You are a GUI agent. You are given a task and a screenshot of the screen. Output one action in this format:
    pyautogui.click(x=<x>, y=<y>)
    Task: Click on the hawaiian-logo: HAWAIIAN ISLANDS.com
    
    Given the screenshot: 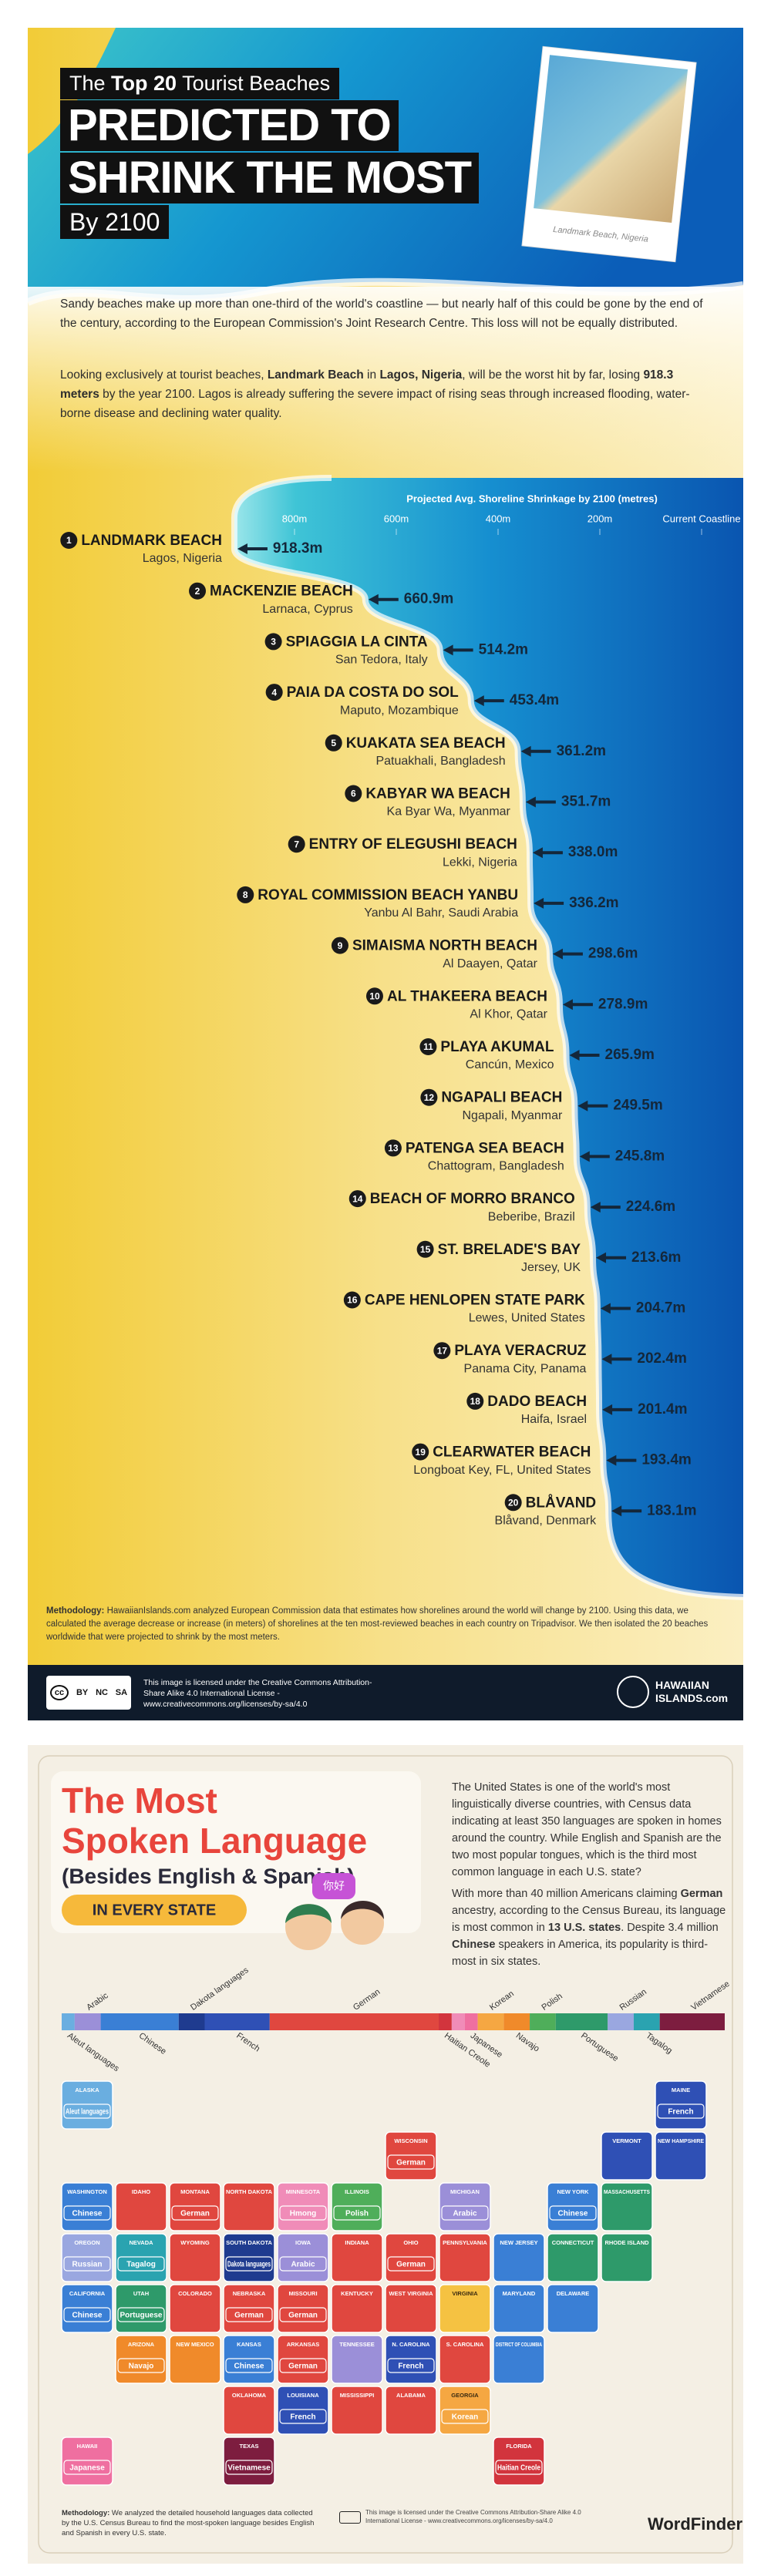 What is the action you would take?
    pyautogui.click(x=674, y=1692)
    